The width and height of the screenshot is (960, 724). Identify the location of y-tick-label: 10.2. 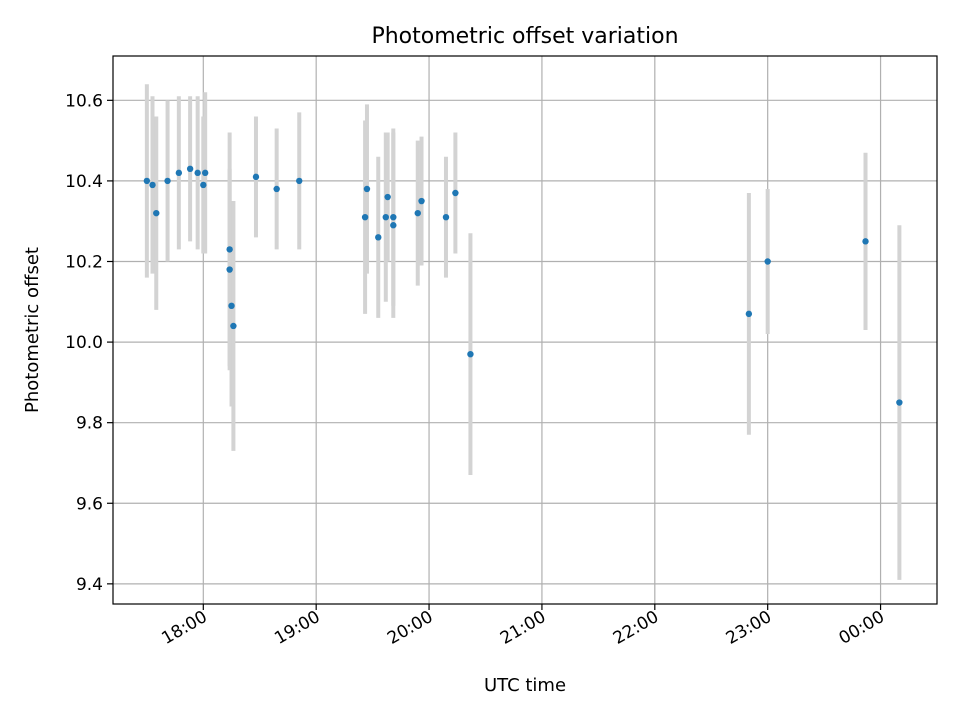
(84, 263).